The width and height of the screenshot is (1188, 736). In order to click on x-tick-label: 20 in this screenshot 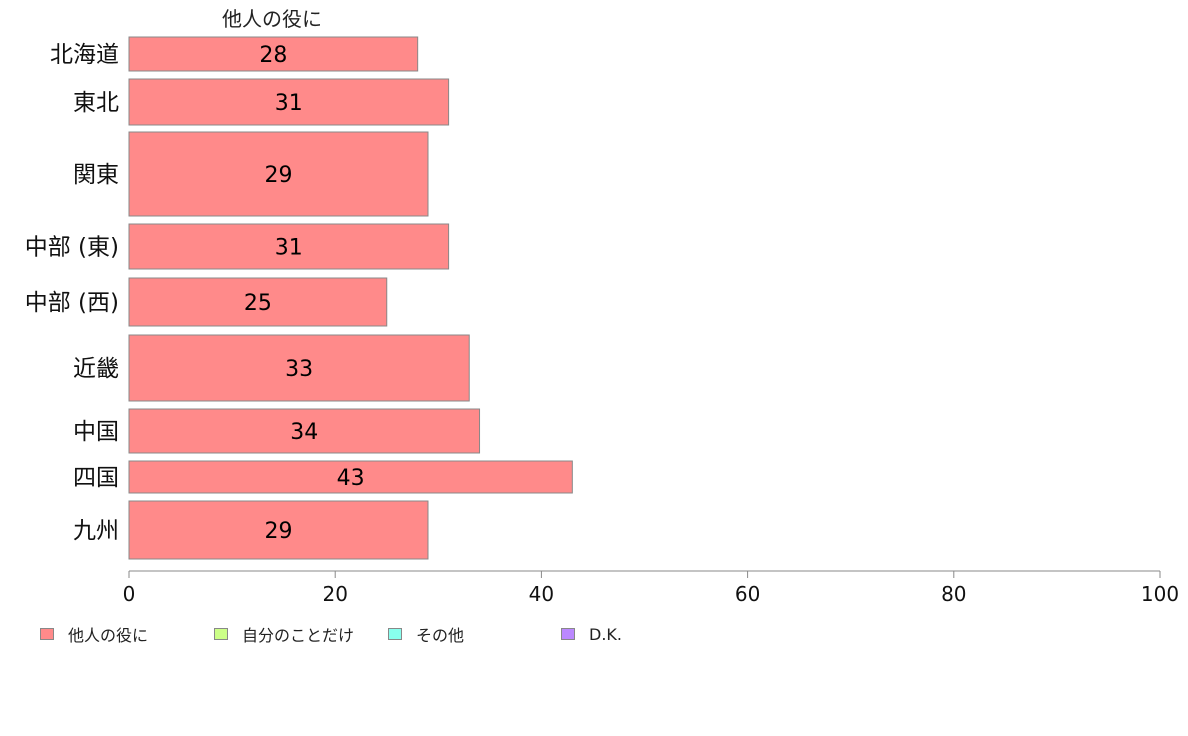, I will do `click(334, 594)`.